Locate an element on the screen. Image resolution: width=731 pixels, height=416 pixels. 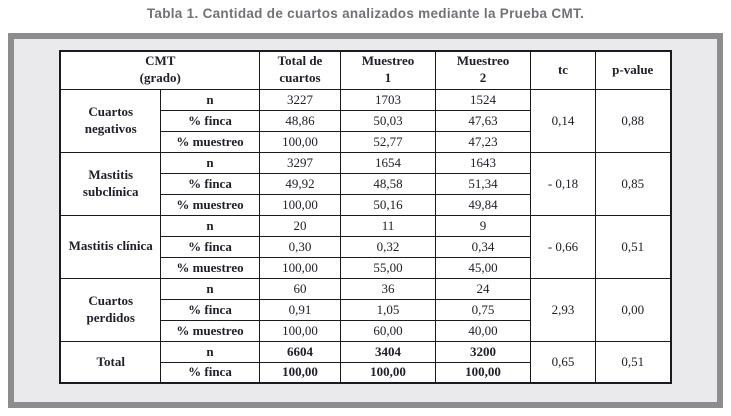
table-row: % finca 0,91 1,05 0,75 is located at coordinates (365, 309).